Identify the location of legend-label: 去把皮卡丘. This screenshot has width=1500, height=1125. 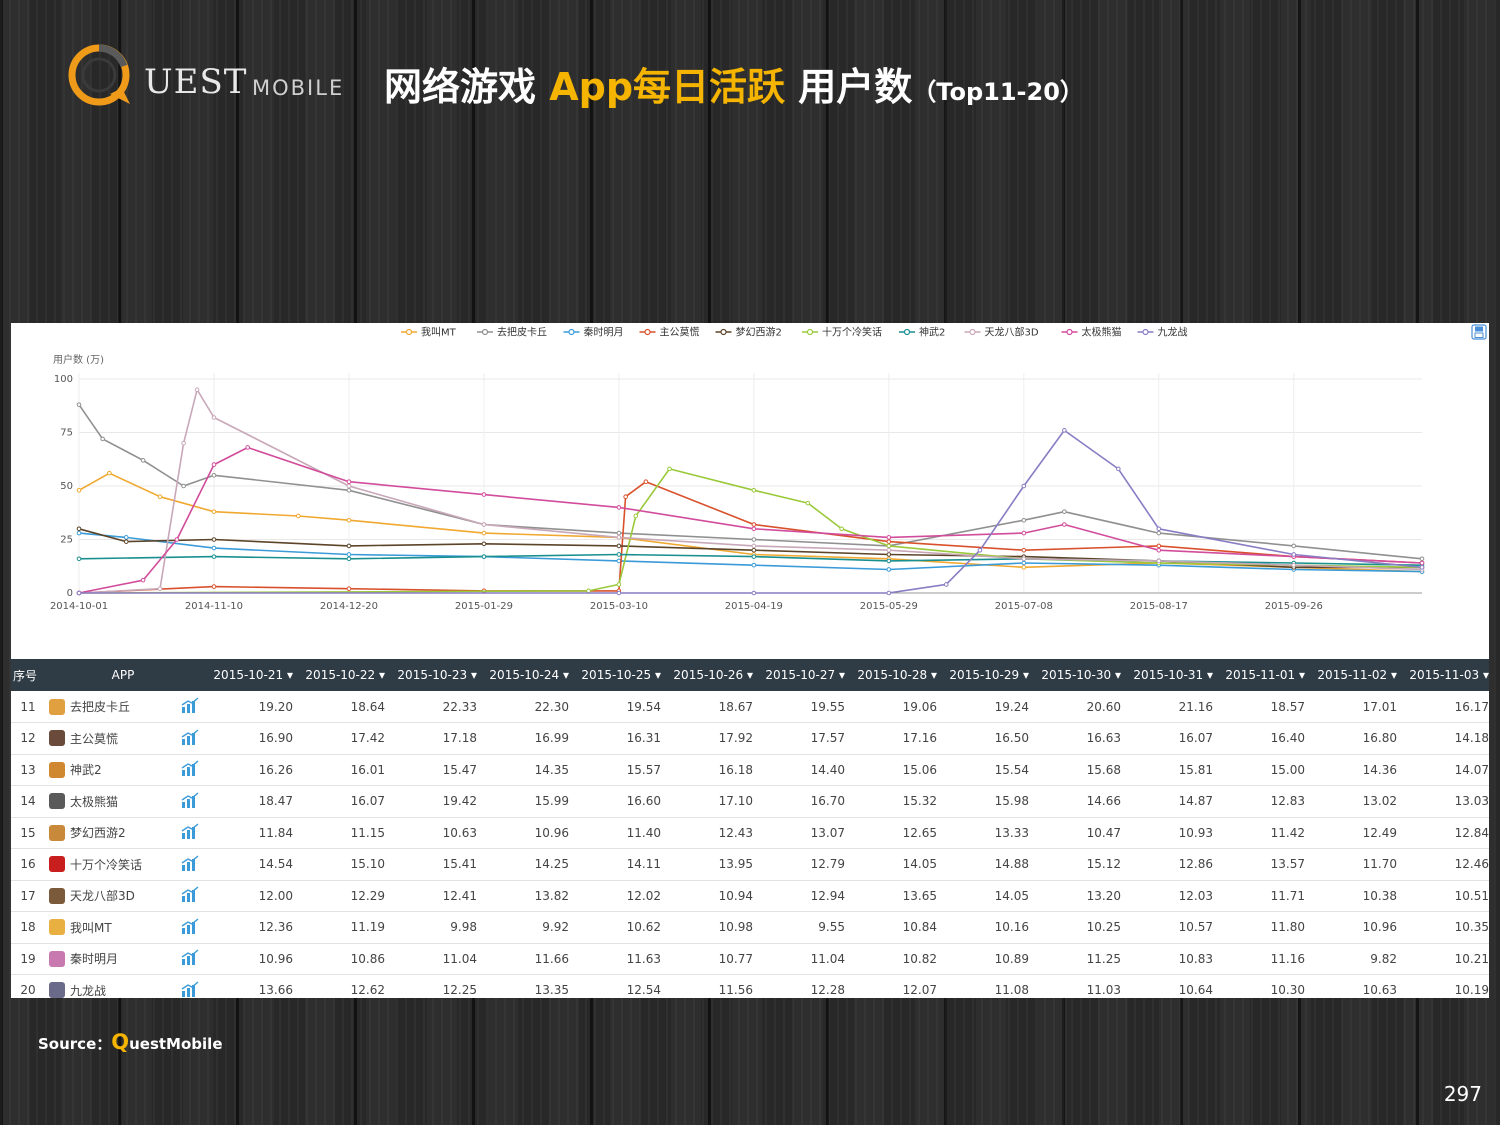
(522, 332).